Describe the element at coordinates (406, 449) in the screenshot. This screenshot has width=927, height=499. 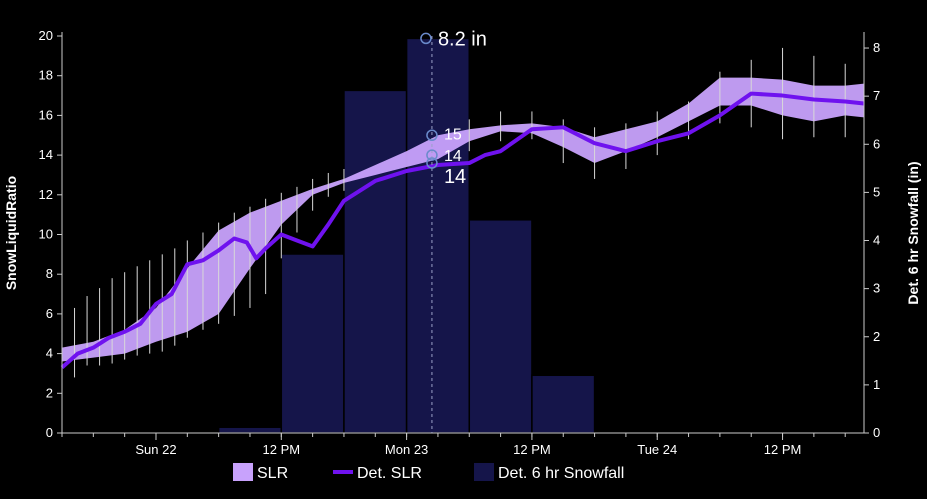
I see `x-tick-label: Mon 23` at that location.